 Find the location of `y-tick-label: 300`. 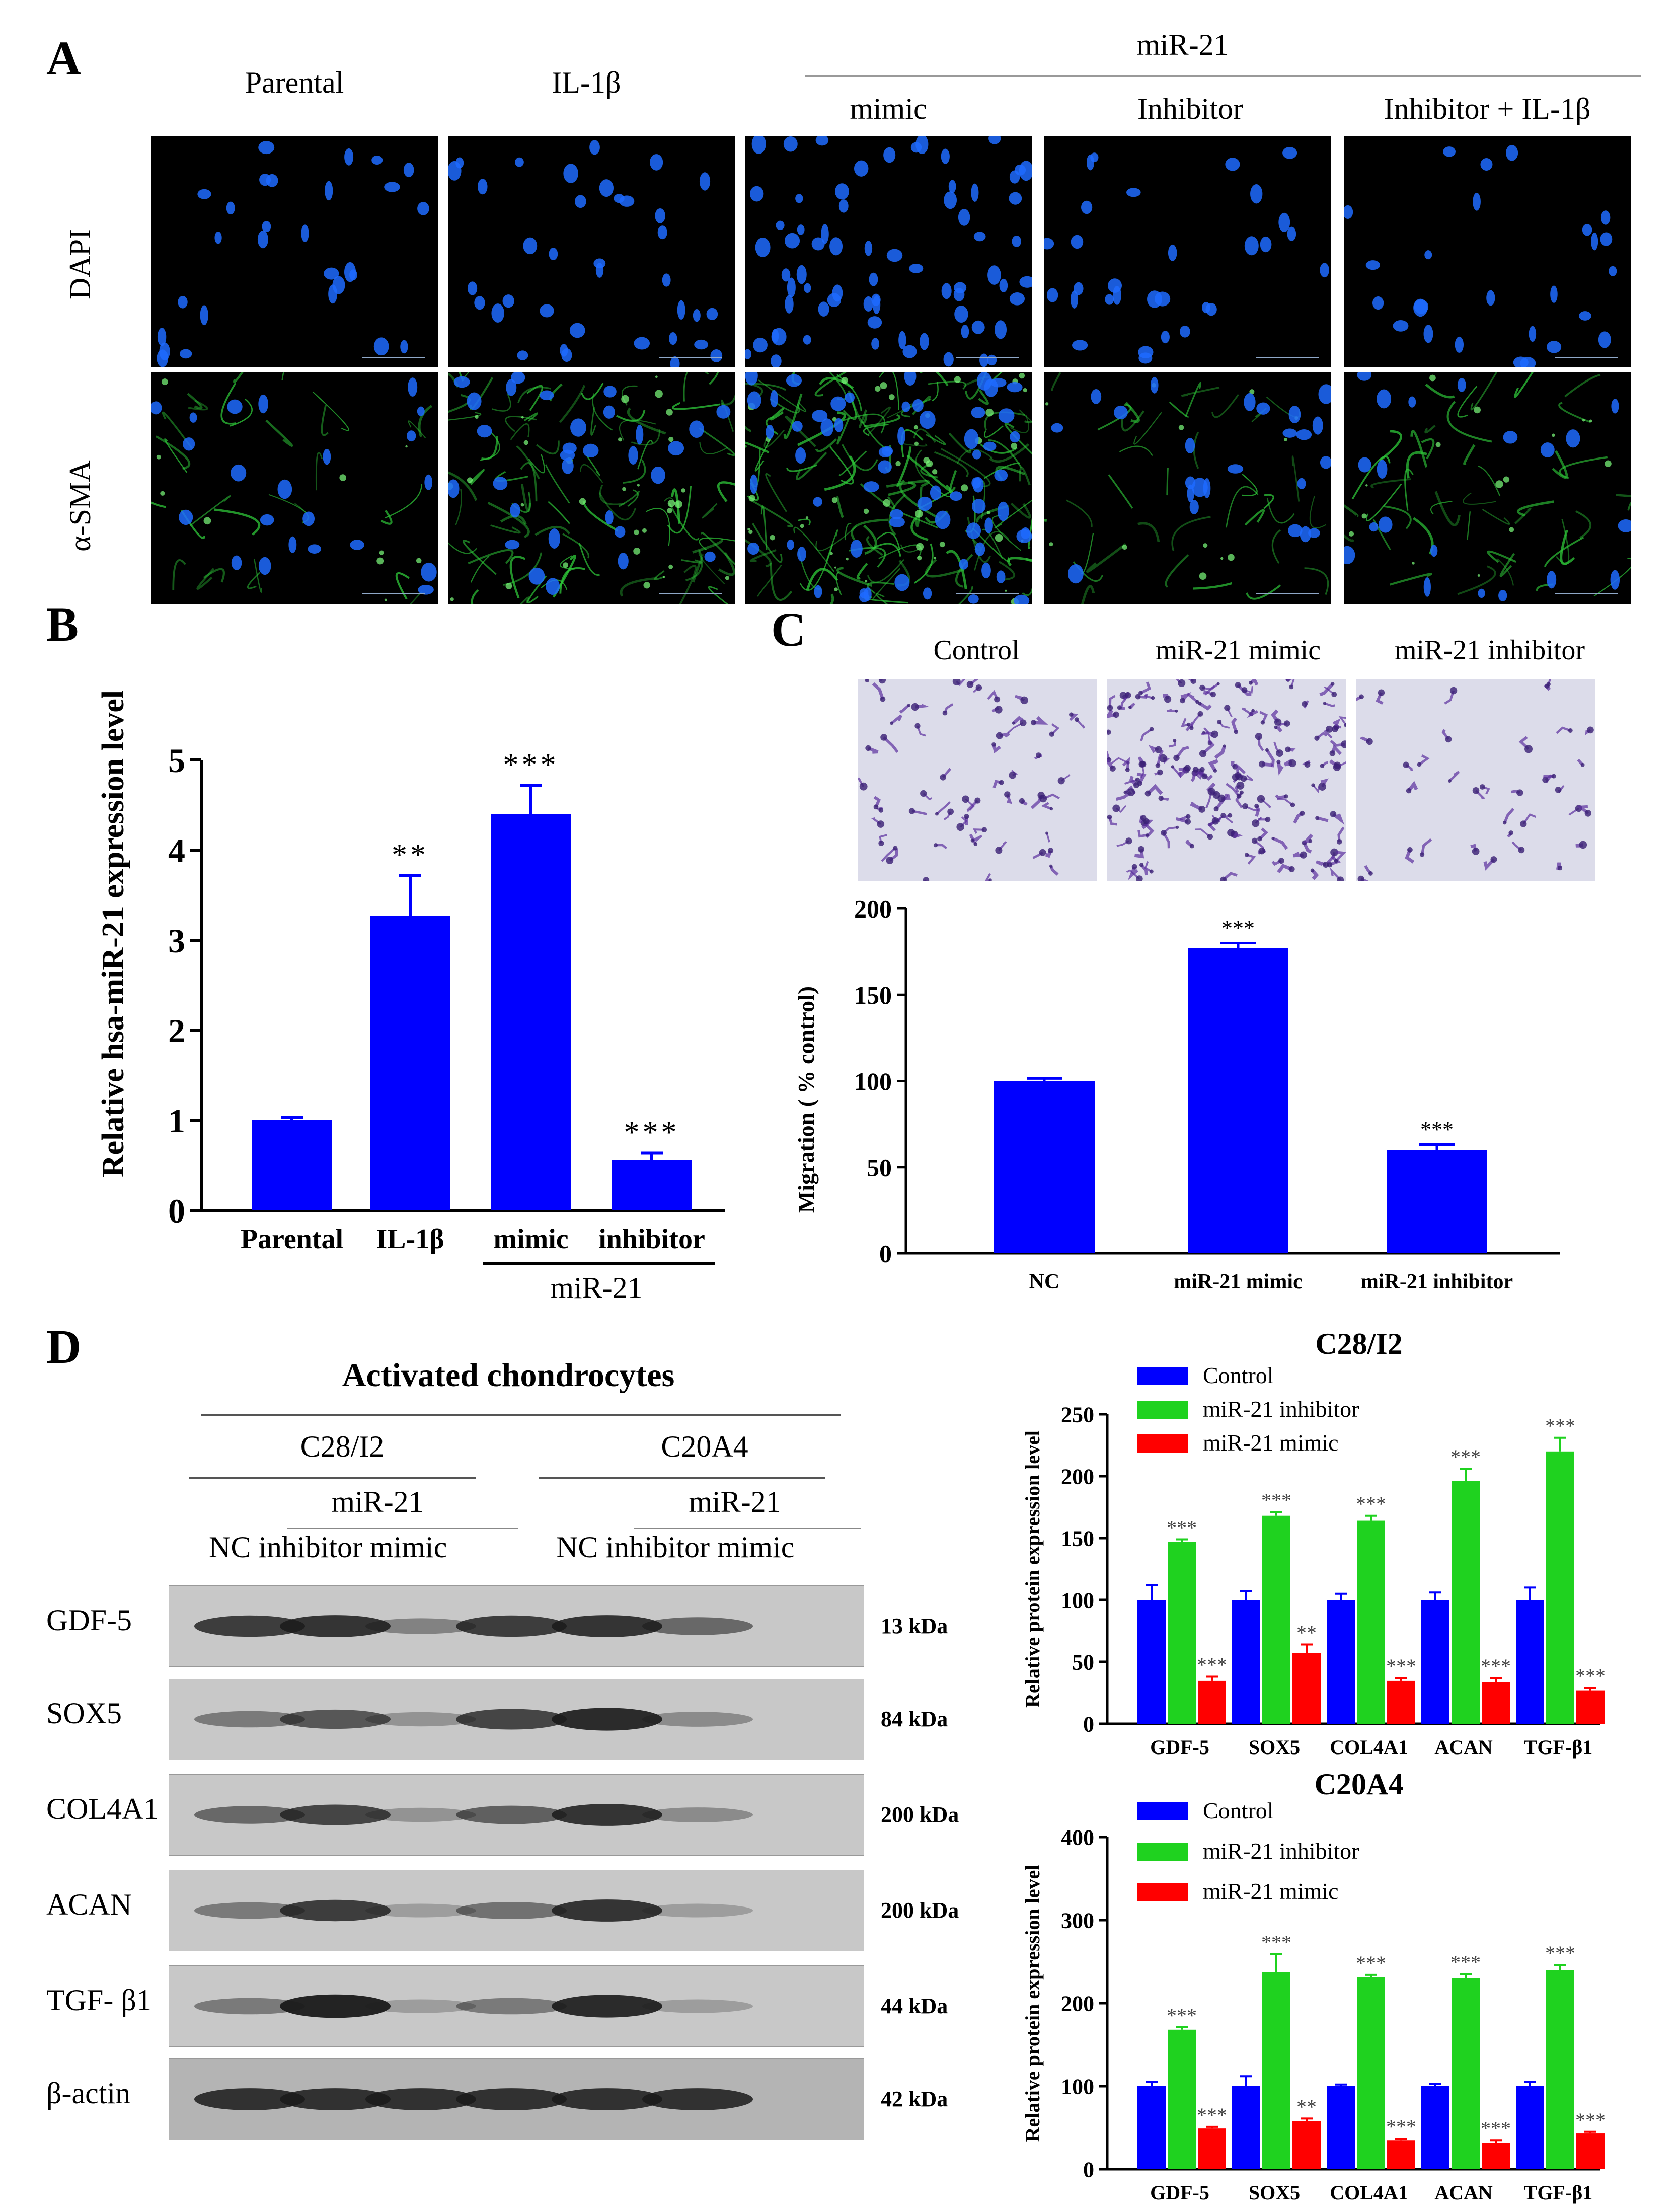

y-tick-label: 300 is located at coordinates (1077, 1920).